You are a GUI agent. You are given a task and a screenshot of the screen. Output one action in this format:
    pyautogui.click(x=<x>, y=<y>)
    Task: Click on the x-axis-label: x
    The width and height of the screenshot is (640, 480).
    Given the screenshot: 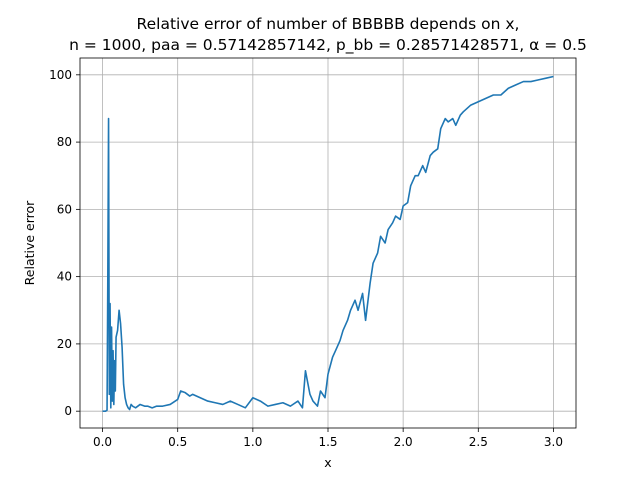 What is the action you would take?
    pyautogui.click(x=327, y=462)
    